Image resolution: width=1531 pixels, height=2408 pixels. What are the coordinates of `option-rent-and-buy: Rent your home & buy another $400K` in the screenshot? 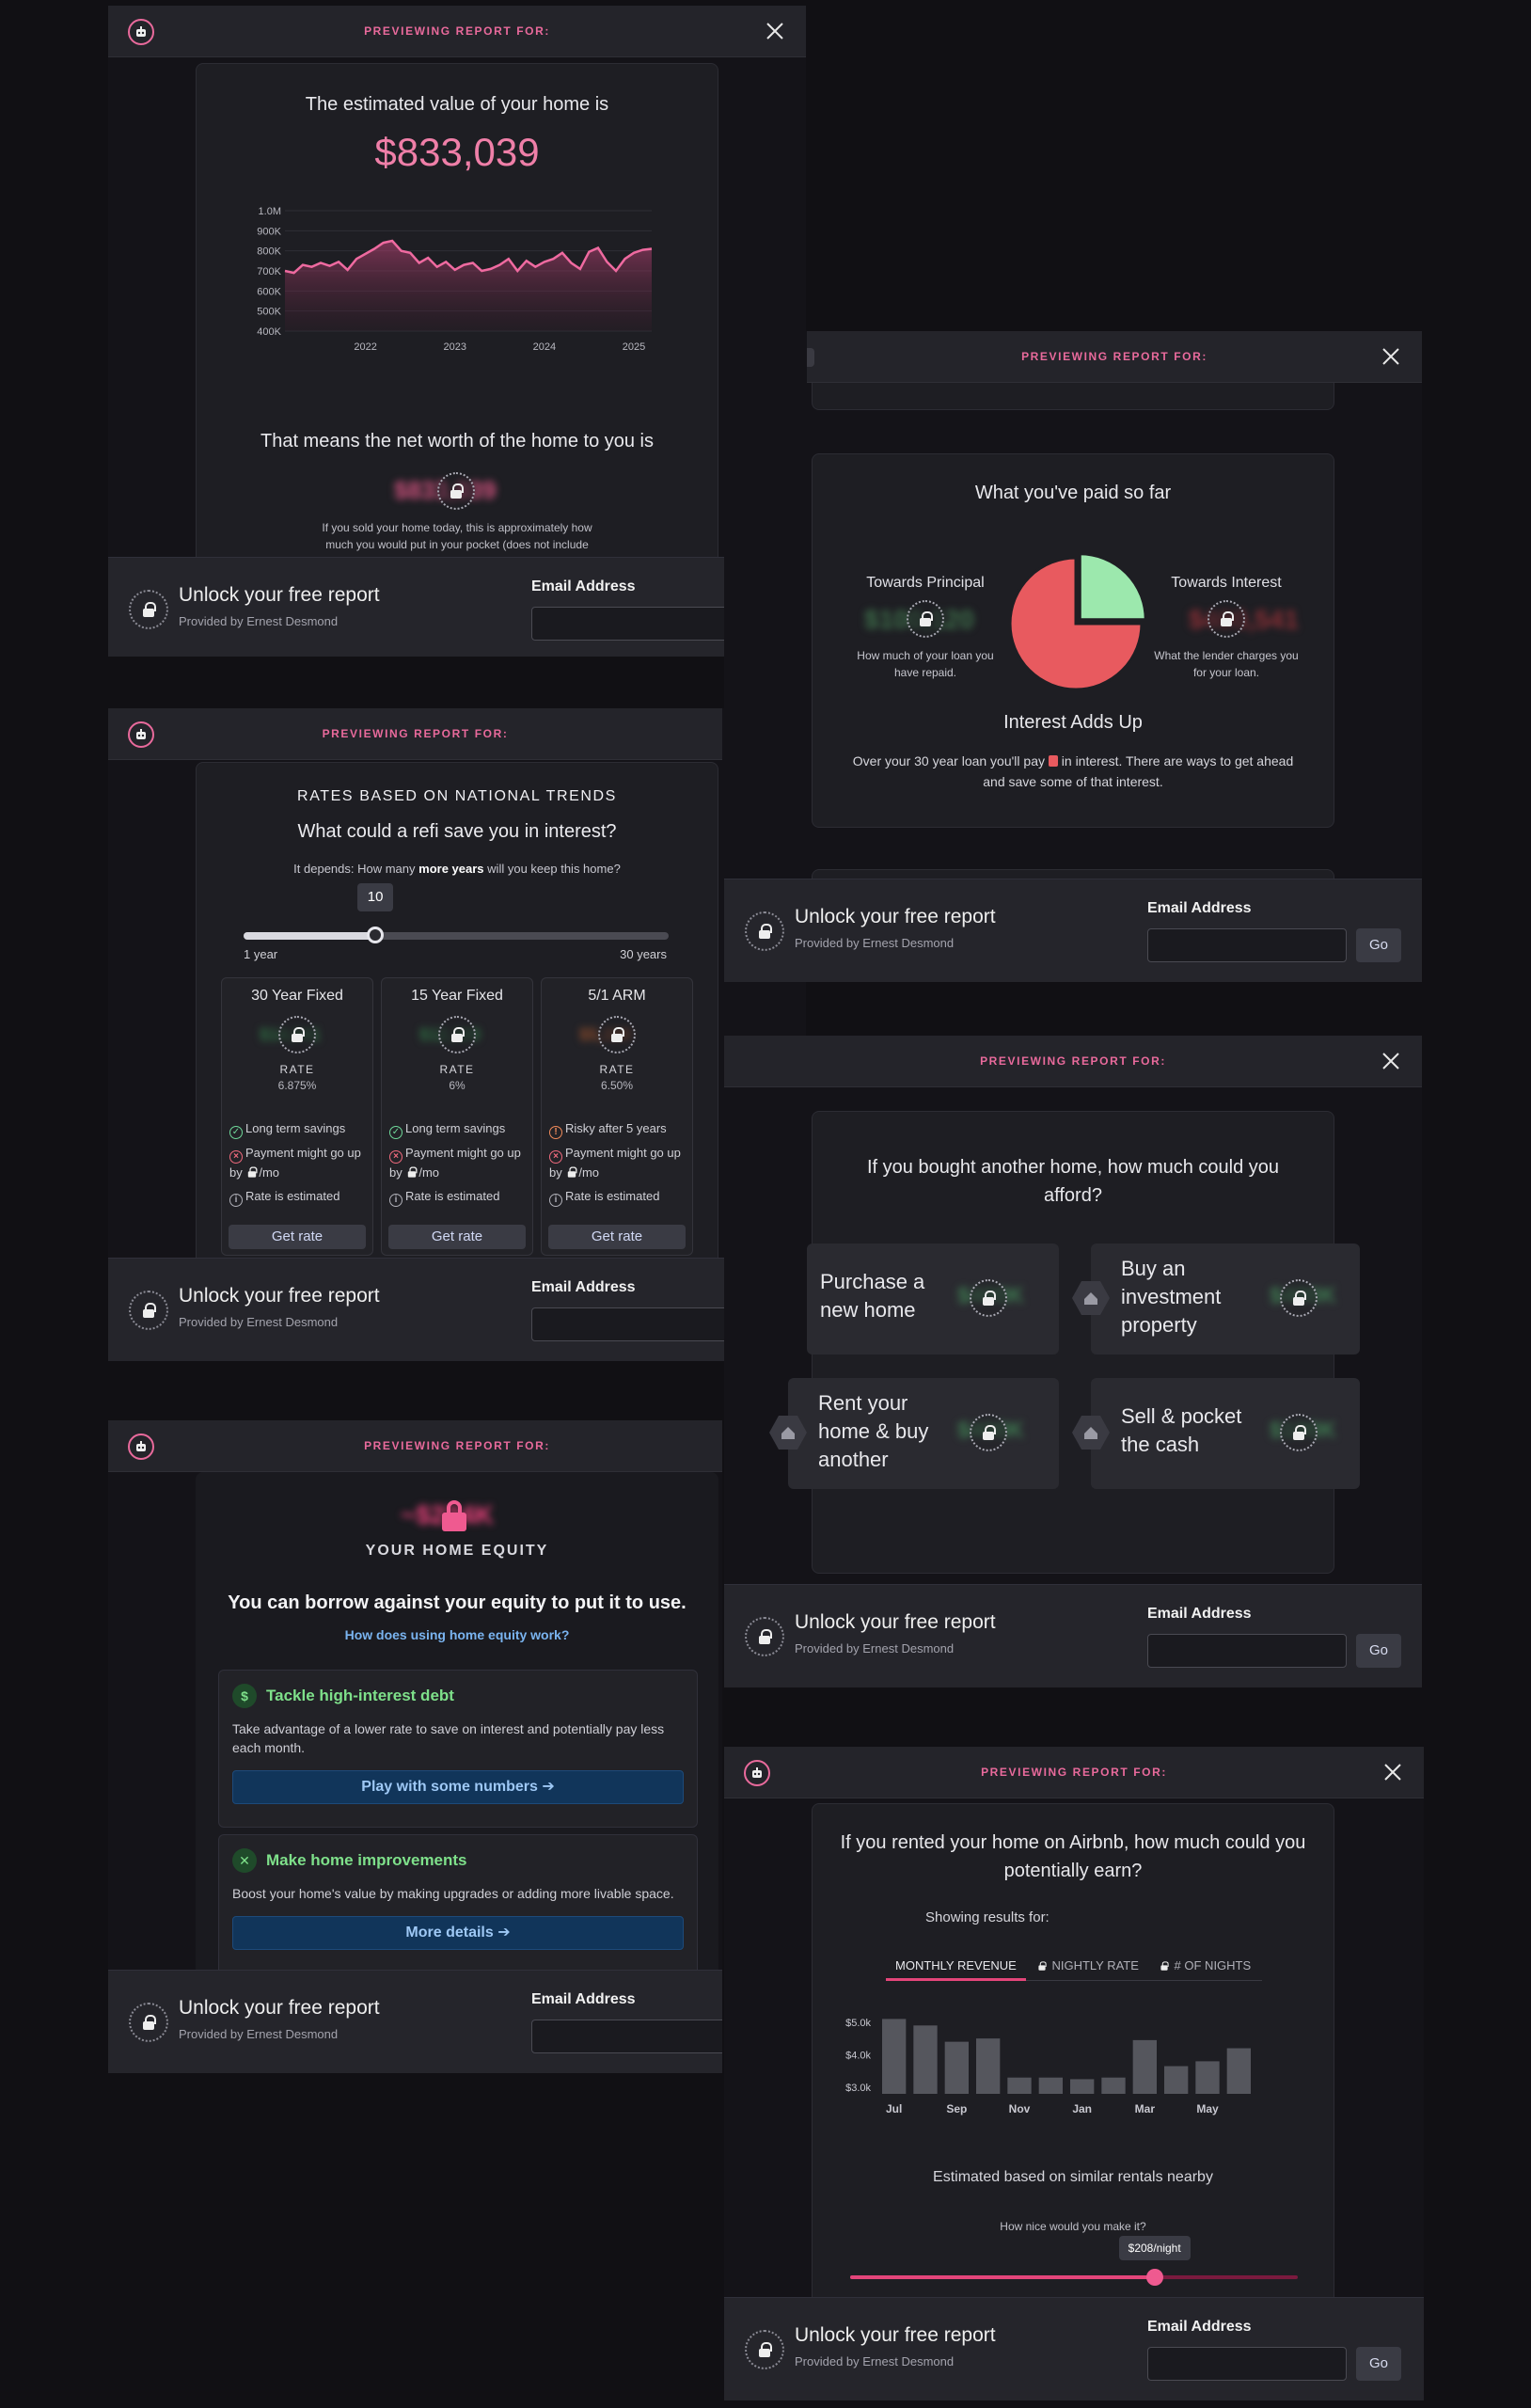 It's located at (914, 1433).